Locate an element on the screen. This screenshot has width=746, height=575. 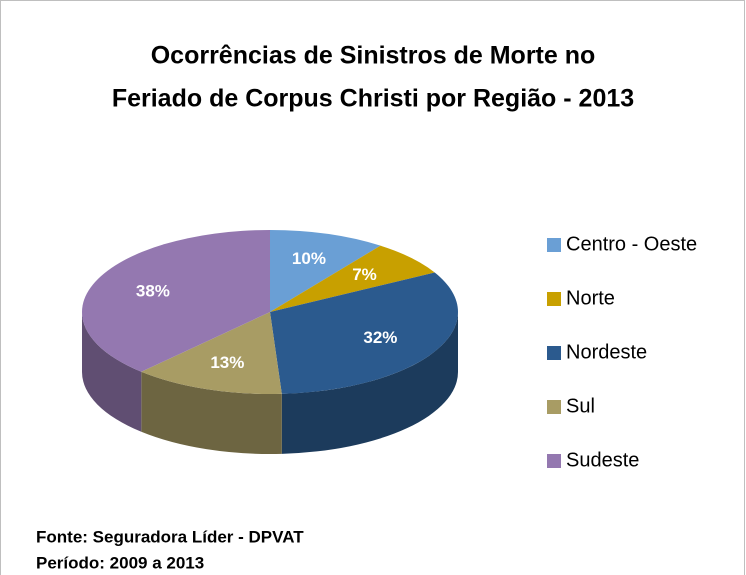
data-label: 13% is located at coordinates (227, 362).